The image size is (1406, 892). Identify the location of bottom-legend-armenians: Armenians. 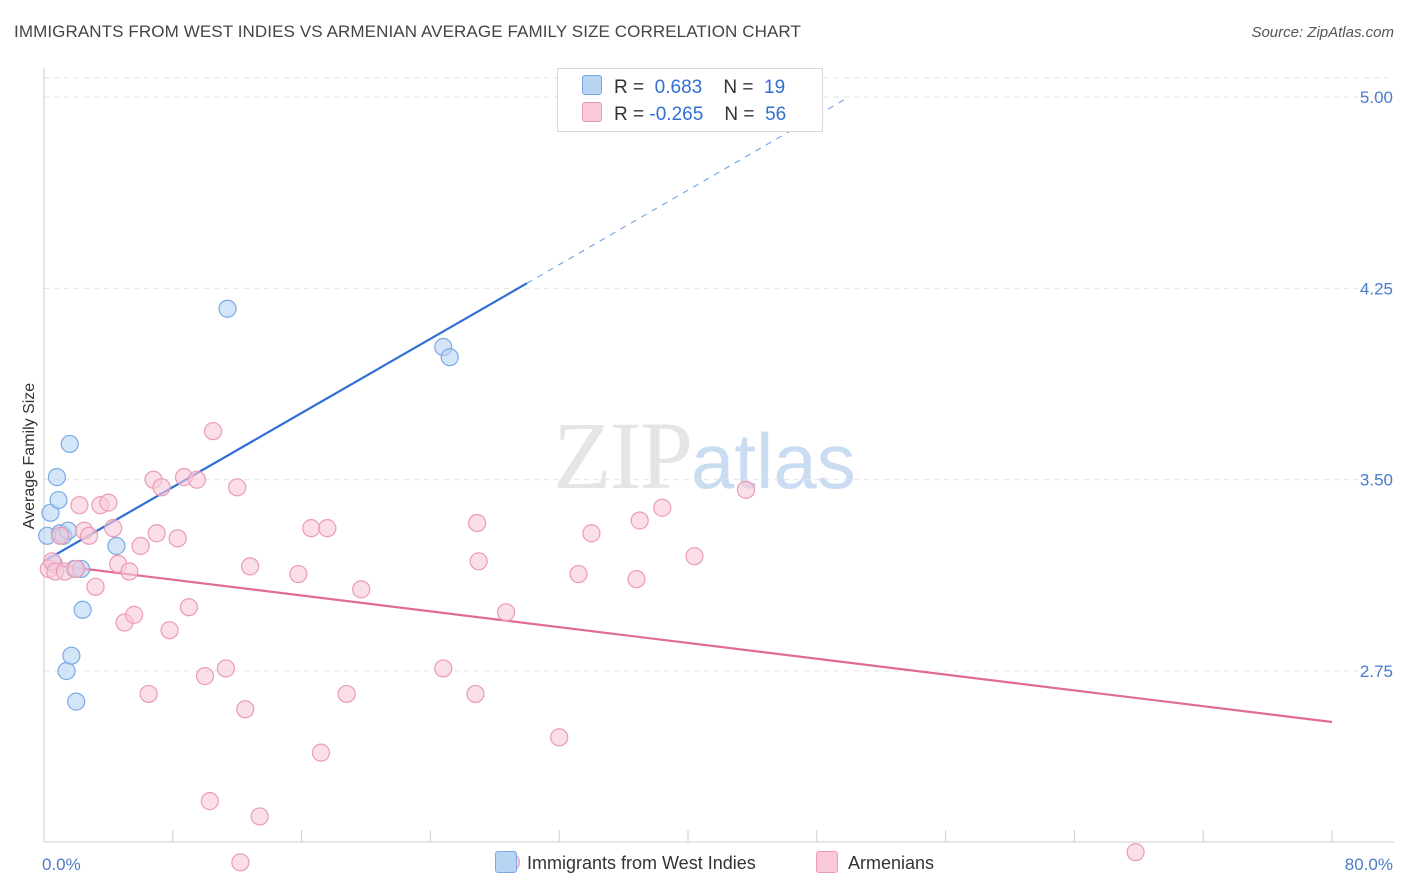
(875, 862).